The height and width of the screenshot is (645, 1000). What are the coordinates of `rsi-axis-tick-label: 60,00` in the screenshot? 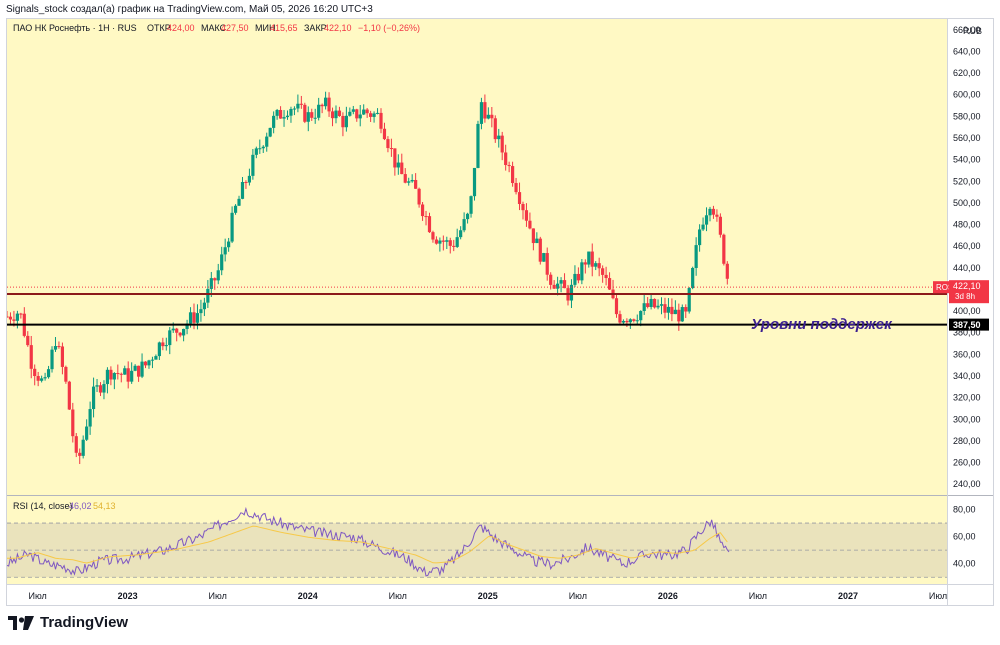 It's located at (964, 537).